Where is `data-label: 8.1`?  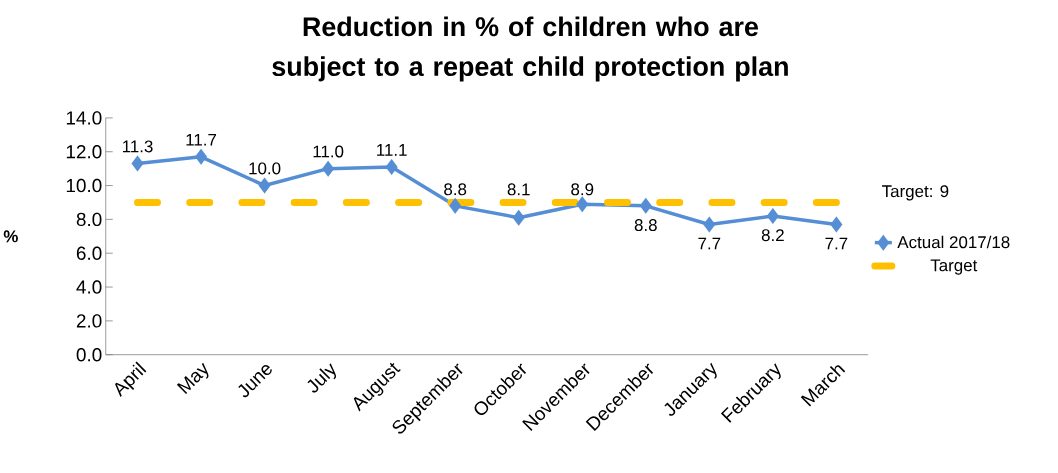 data-label: 8.1 is located at coordinates (518, 189).